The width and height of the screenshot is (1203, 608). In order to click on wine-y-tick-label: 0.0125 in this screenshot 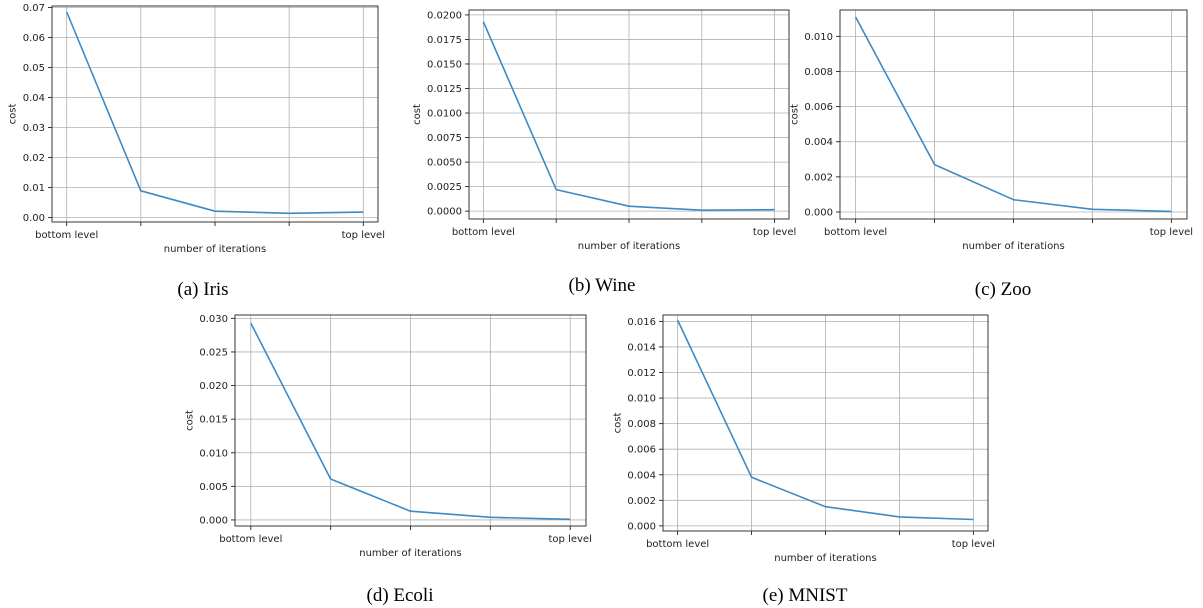, I will do `click(444, 89)`.